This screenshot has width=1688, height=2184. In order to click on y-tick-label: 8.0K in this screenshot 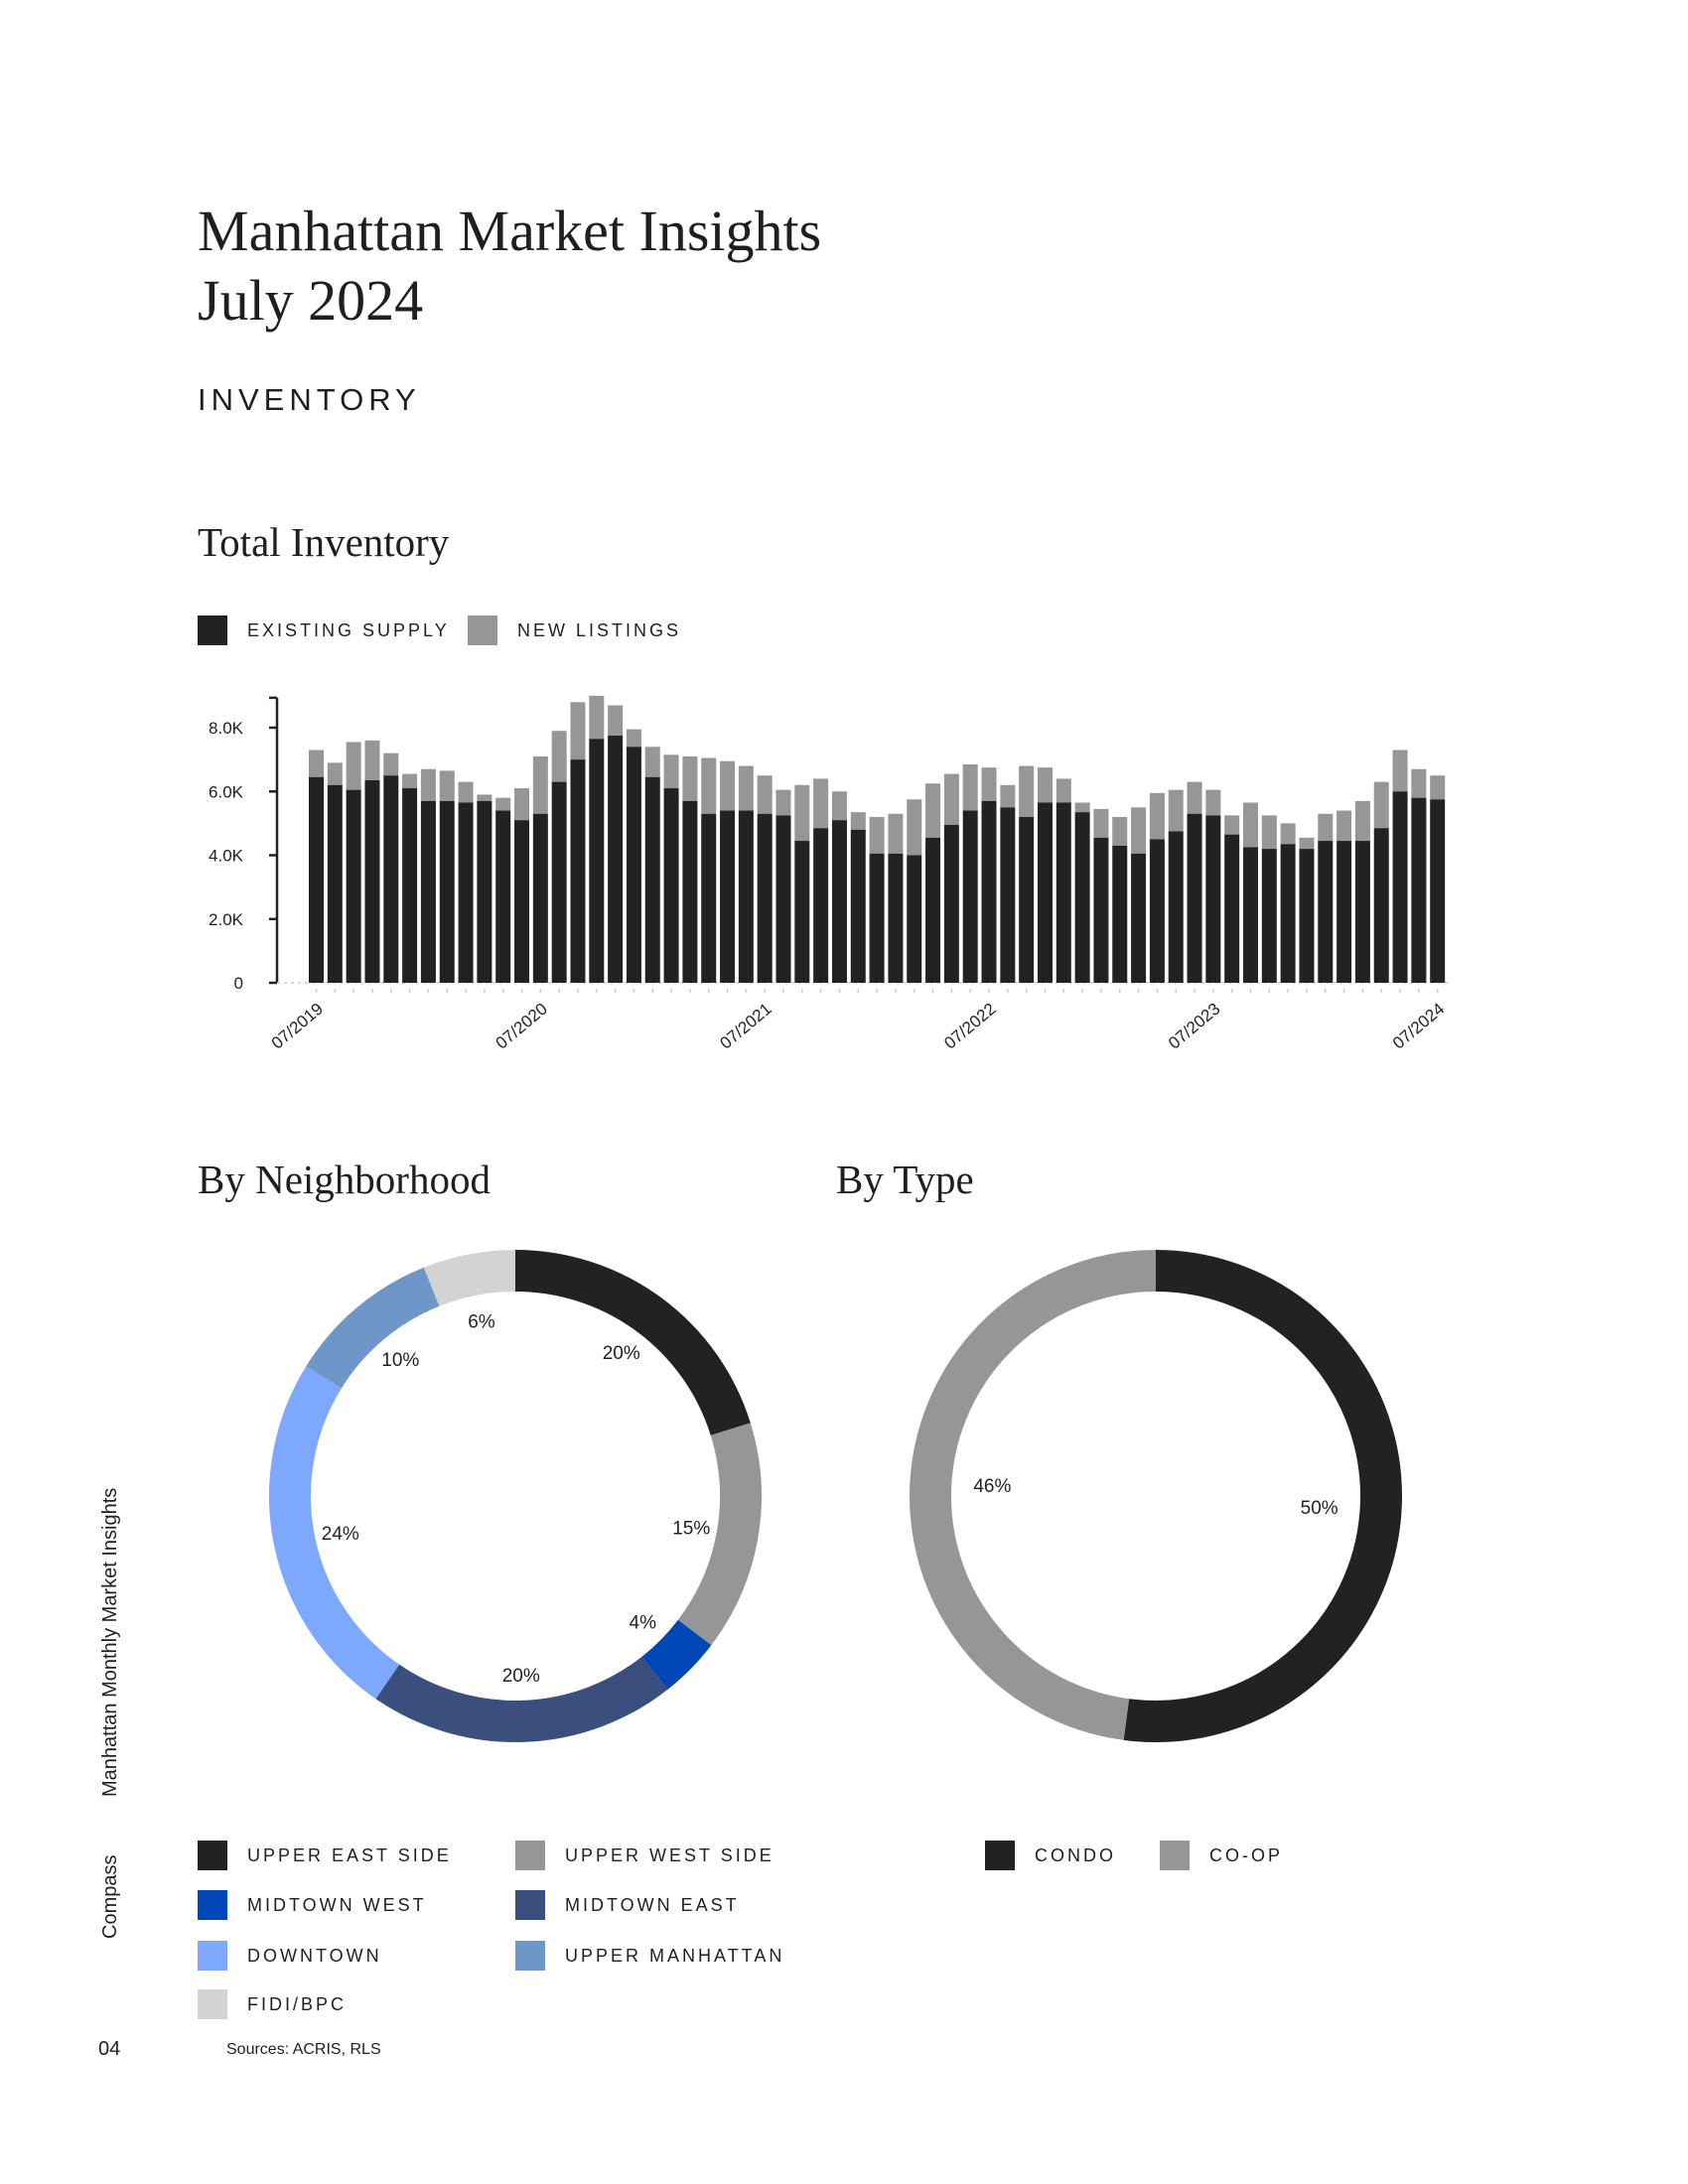, I will do `click(226, 728)`.